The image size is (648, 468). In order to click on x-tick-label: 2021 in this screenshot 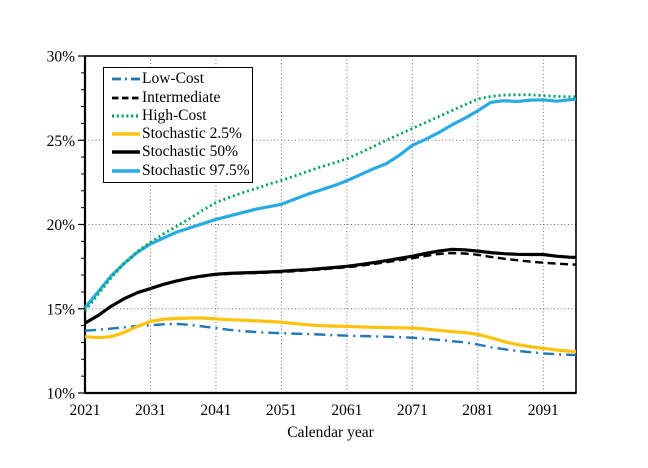, I will do `click(85, 410)`.